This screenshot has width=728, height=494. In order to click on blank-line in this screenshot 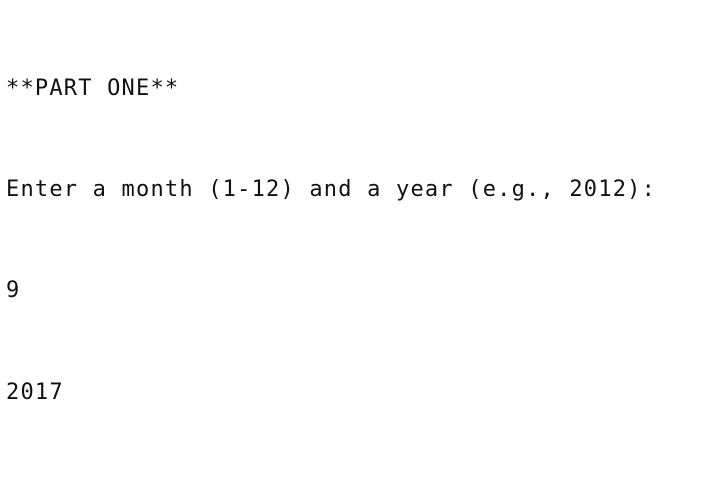, I will do `click(366, 484)`.